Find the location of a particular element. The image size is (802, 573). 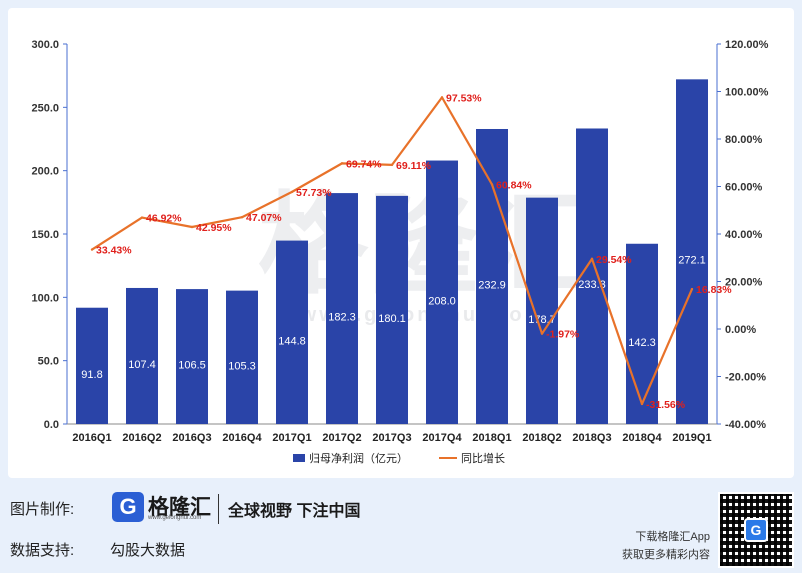

x-tick-label: 2016Q1 is located at coordinates (91, 438).